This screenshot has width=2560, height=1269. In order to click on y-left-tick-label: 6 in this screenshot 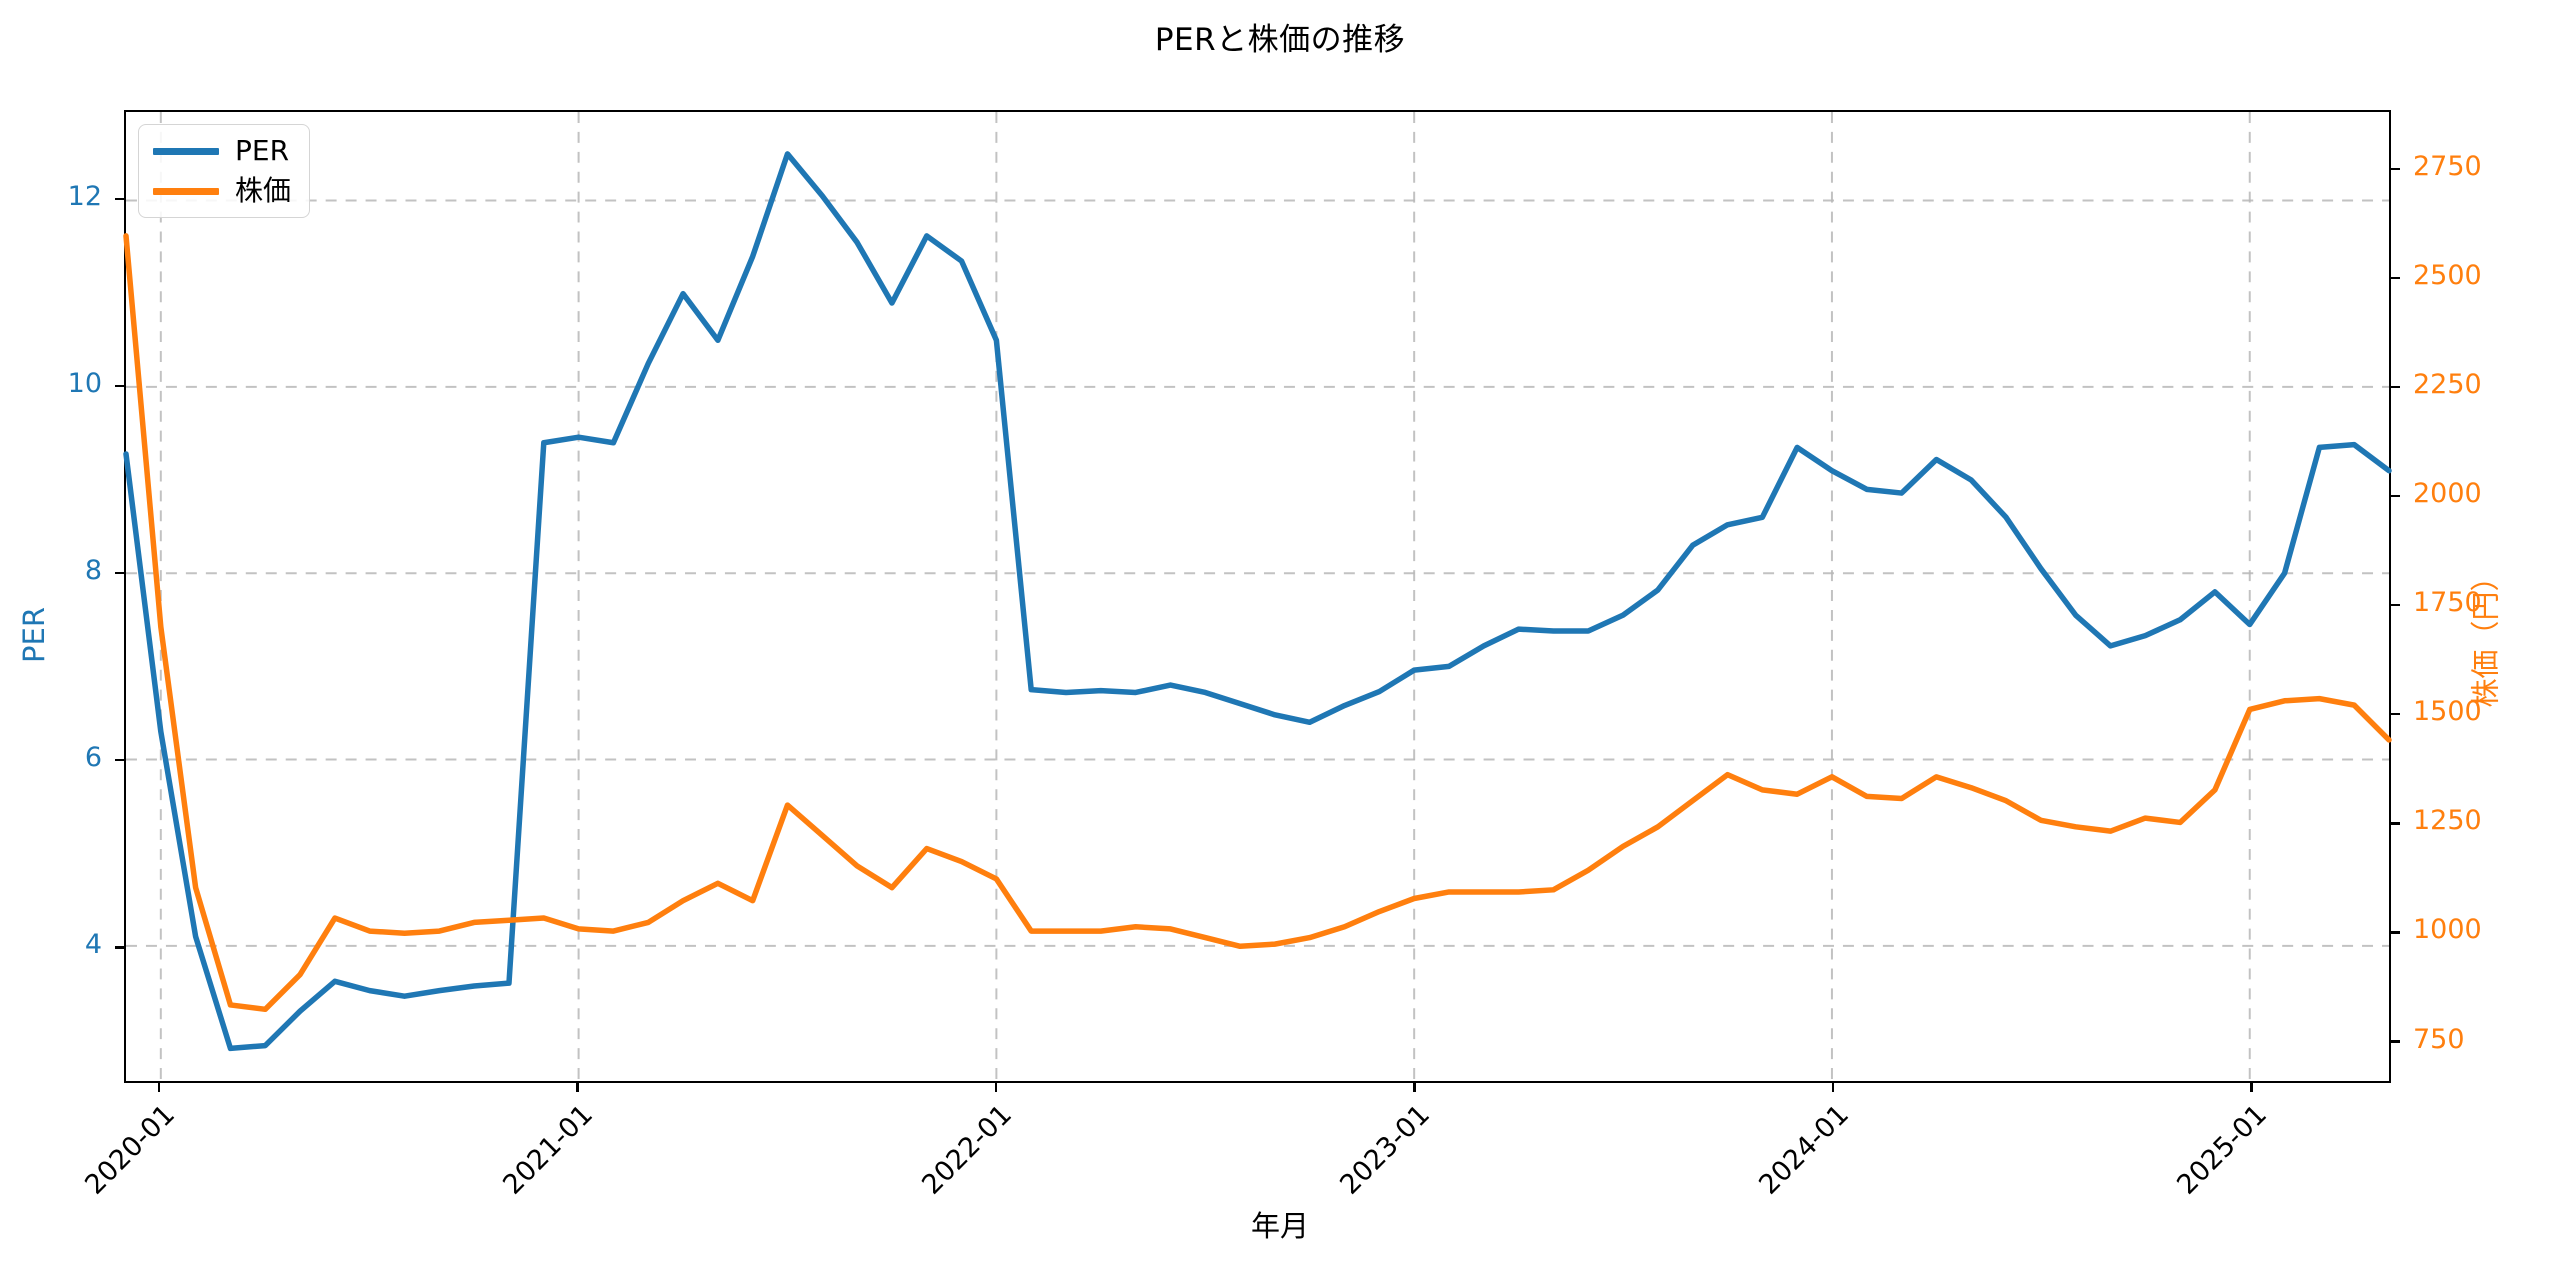, I will do `click(93, 758)`.